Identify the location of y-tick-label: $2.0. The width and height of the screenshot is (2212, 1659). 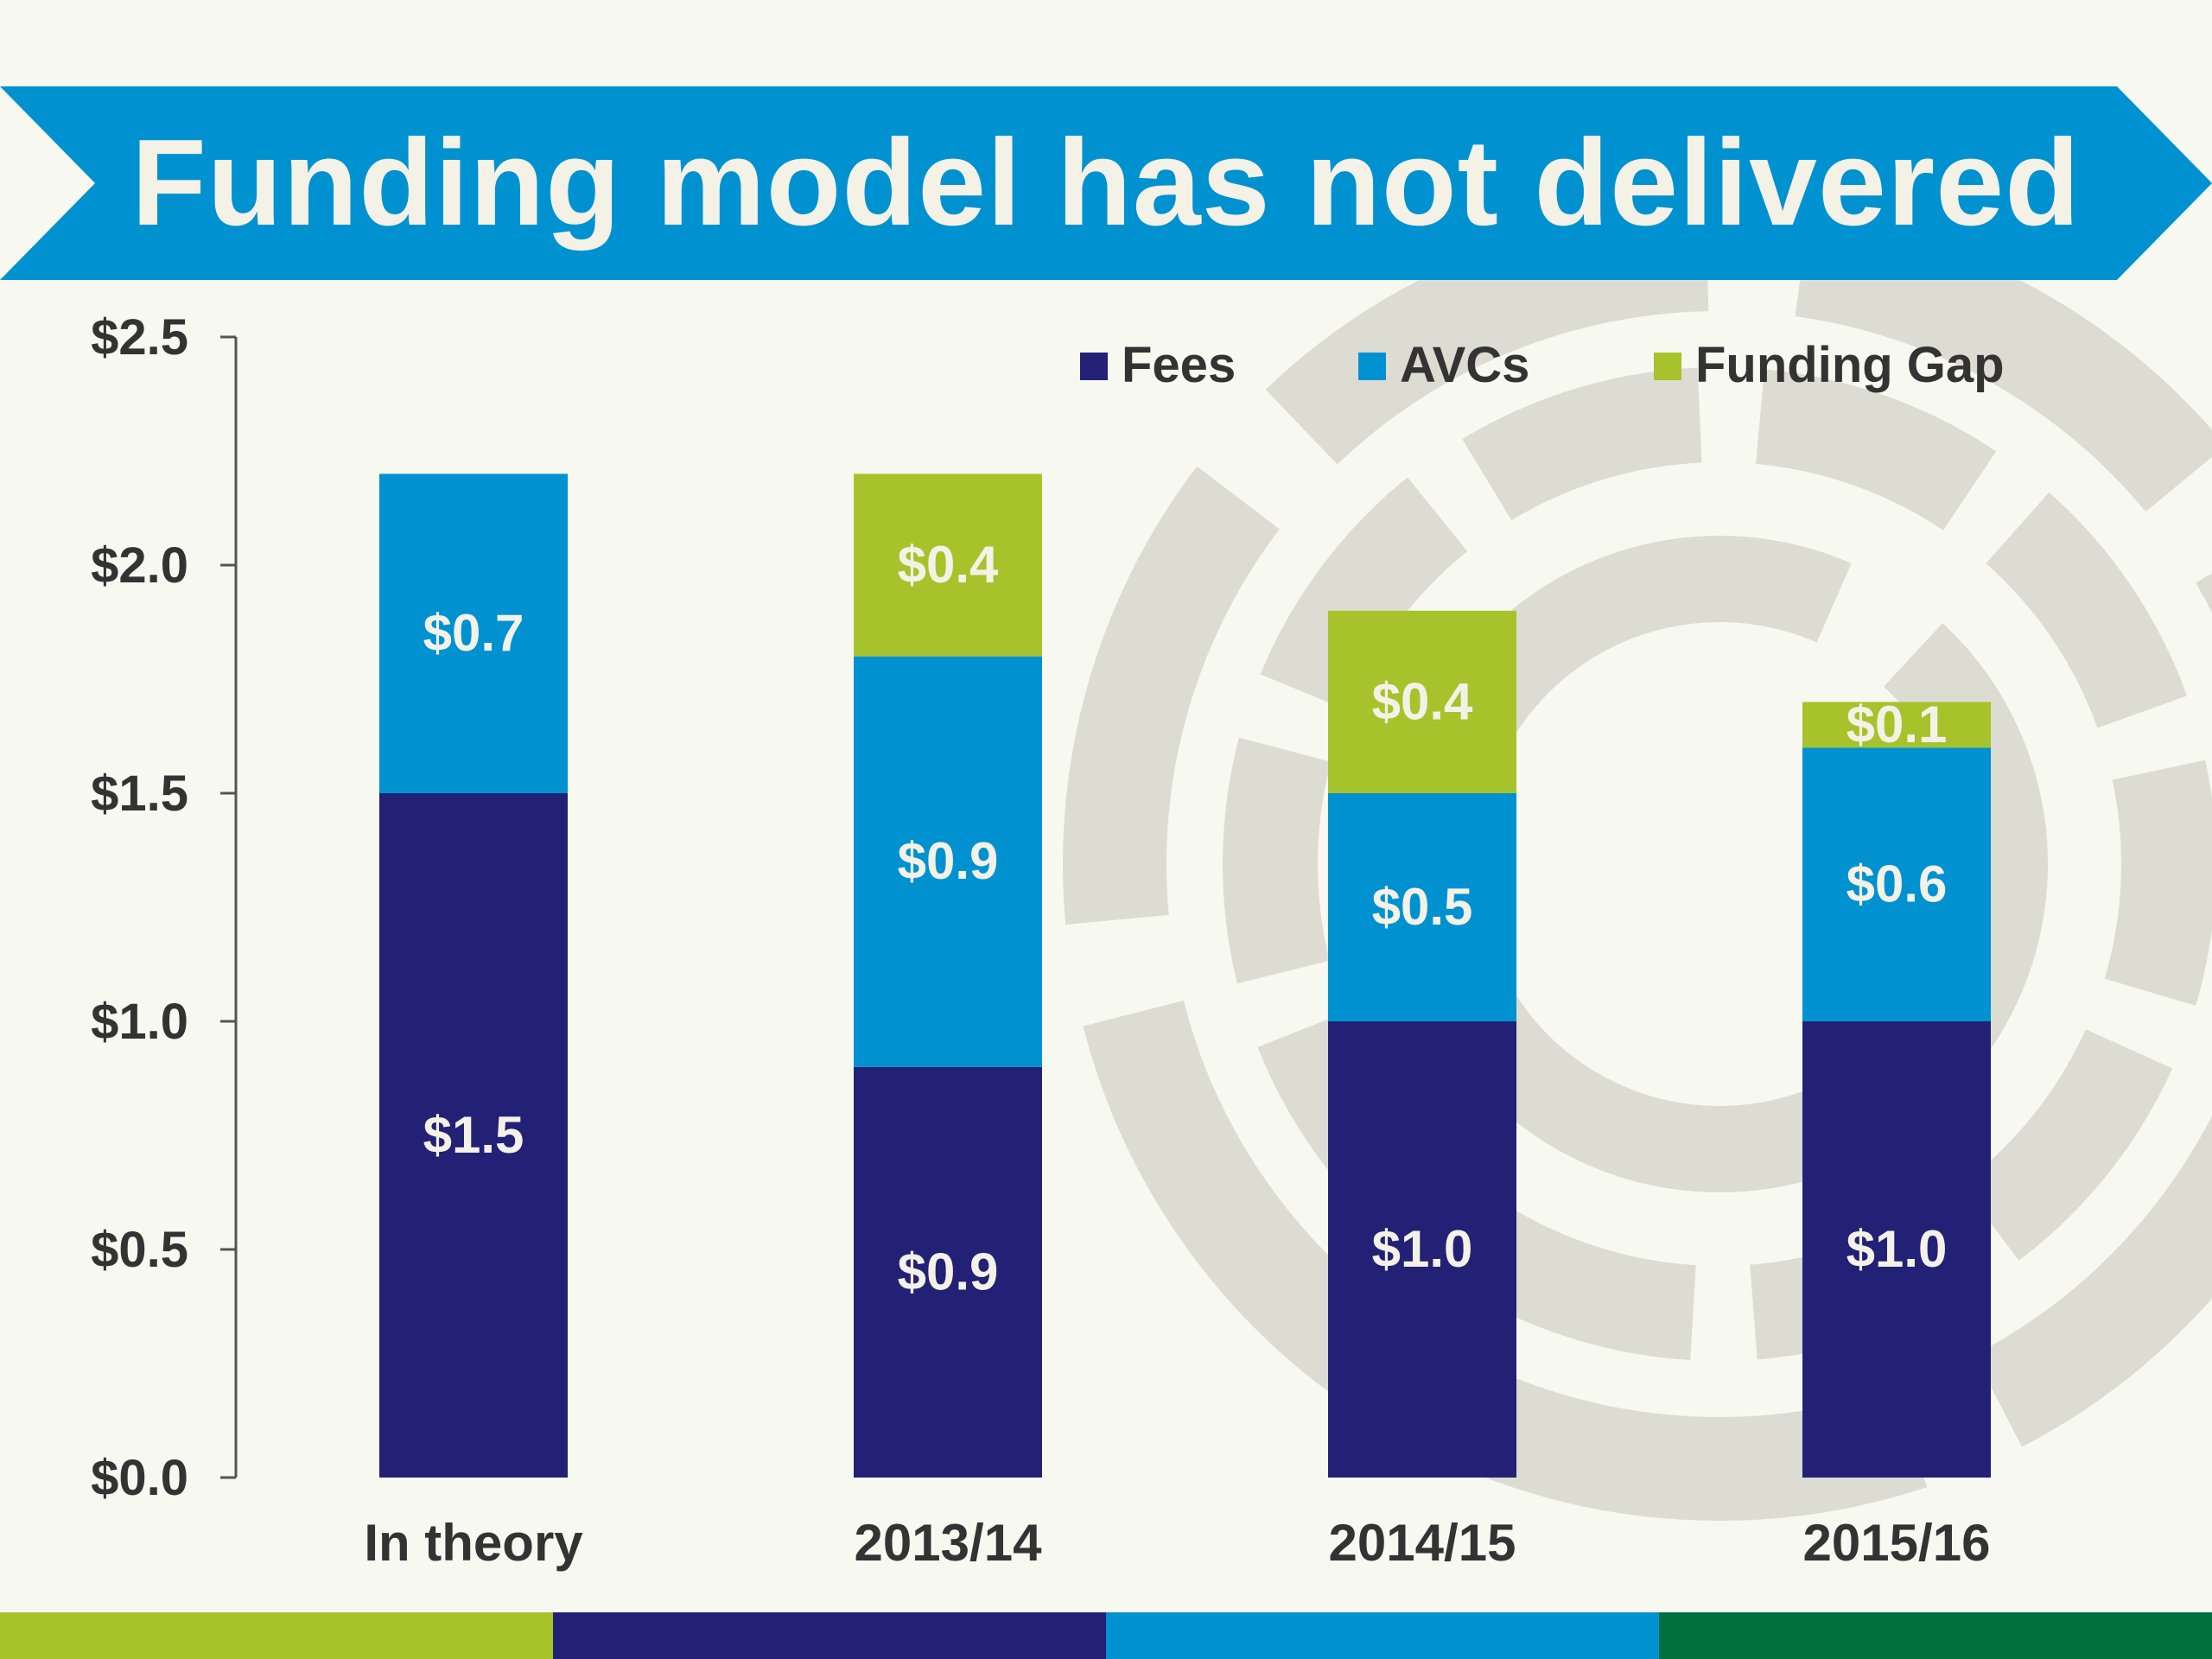
(139, 565).